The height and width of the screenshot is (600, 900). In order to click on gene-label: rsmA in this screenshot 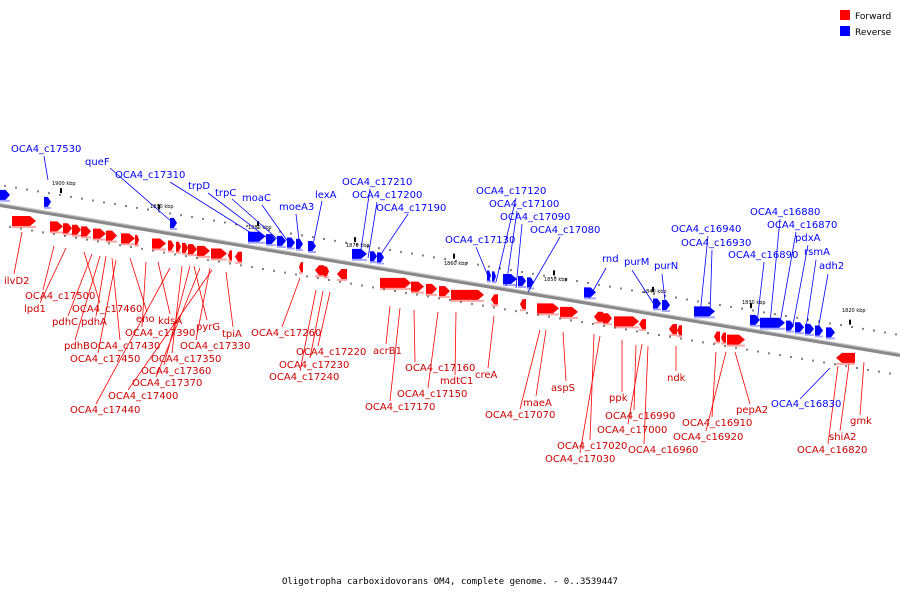, I will do `click(817, 252)`.